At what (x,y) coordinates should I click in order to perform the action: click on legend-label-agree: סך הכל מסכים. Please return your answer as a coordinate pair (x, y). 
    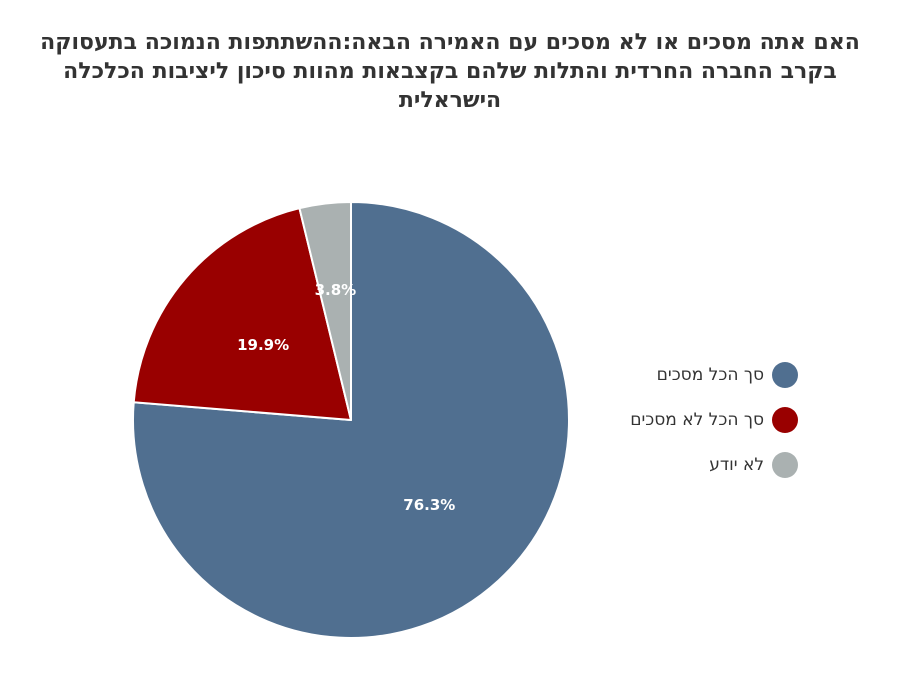
    Looking at the image, I should click on (710, 375).